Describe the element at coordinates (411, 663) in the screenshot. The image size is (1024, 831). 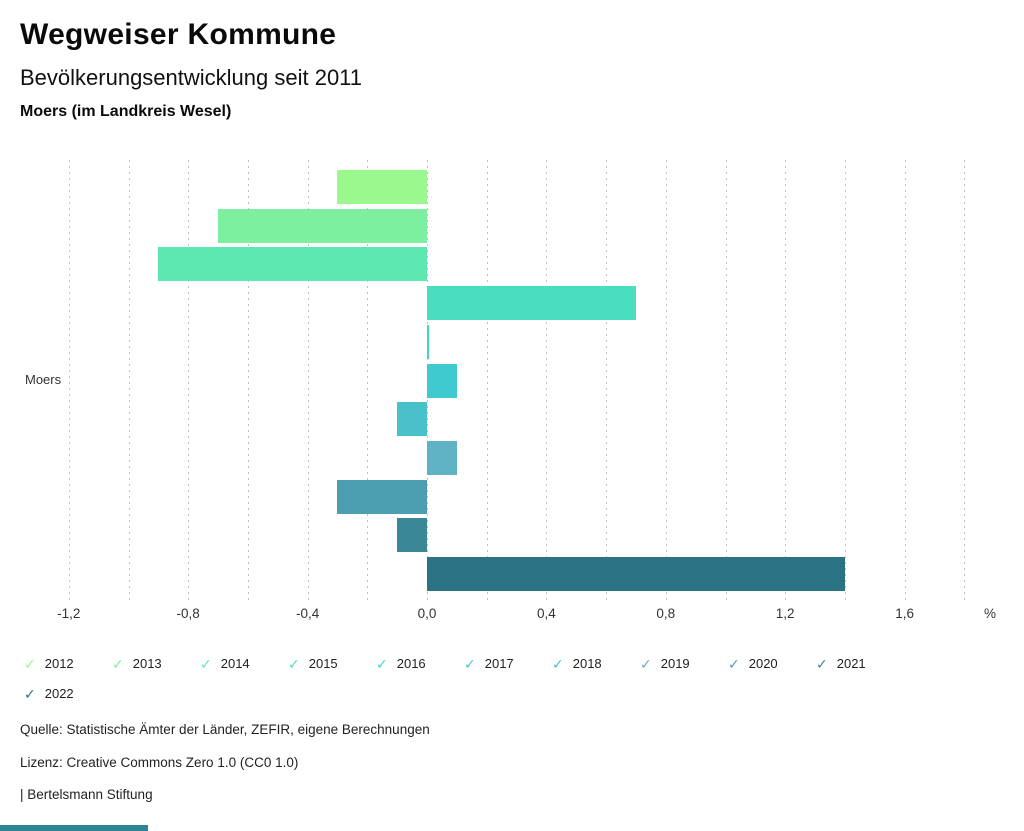
I see `legend-year-label: 2016` at that location.